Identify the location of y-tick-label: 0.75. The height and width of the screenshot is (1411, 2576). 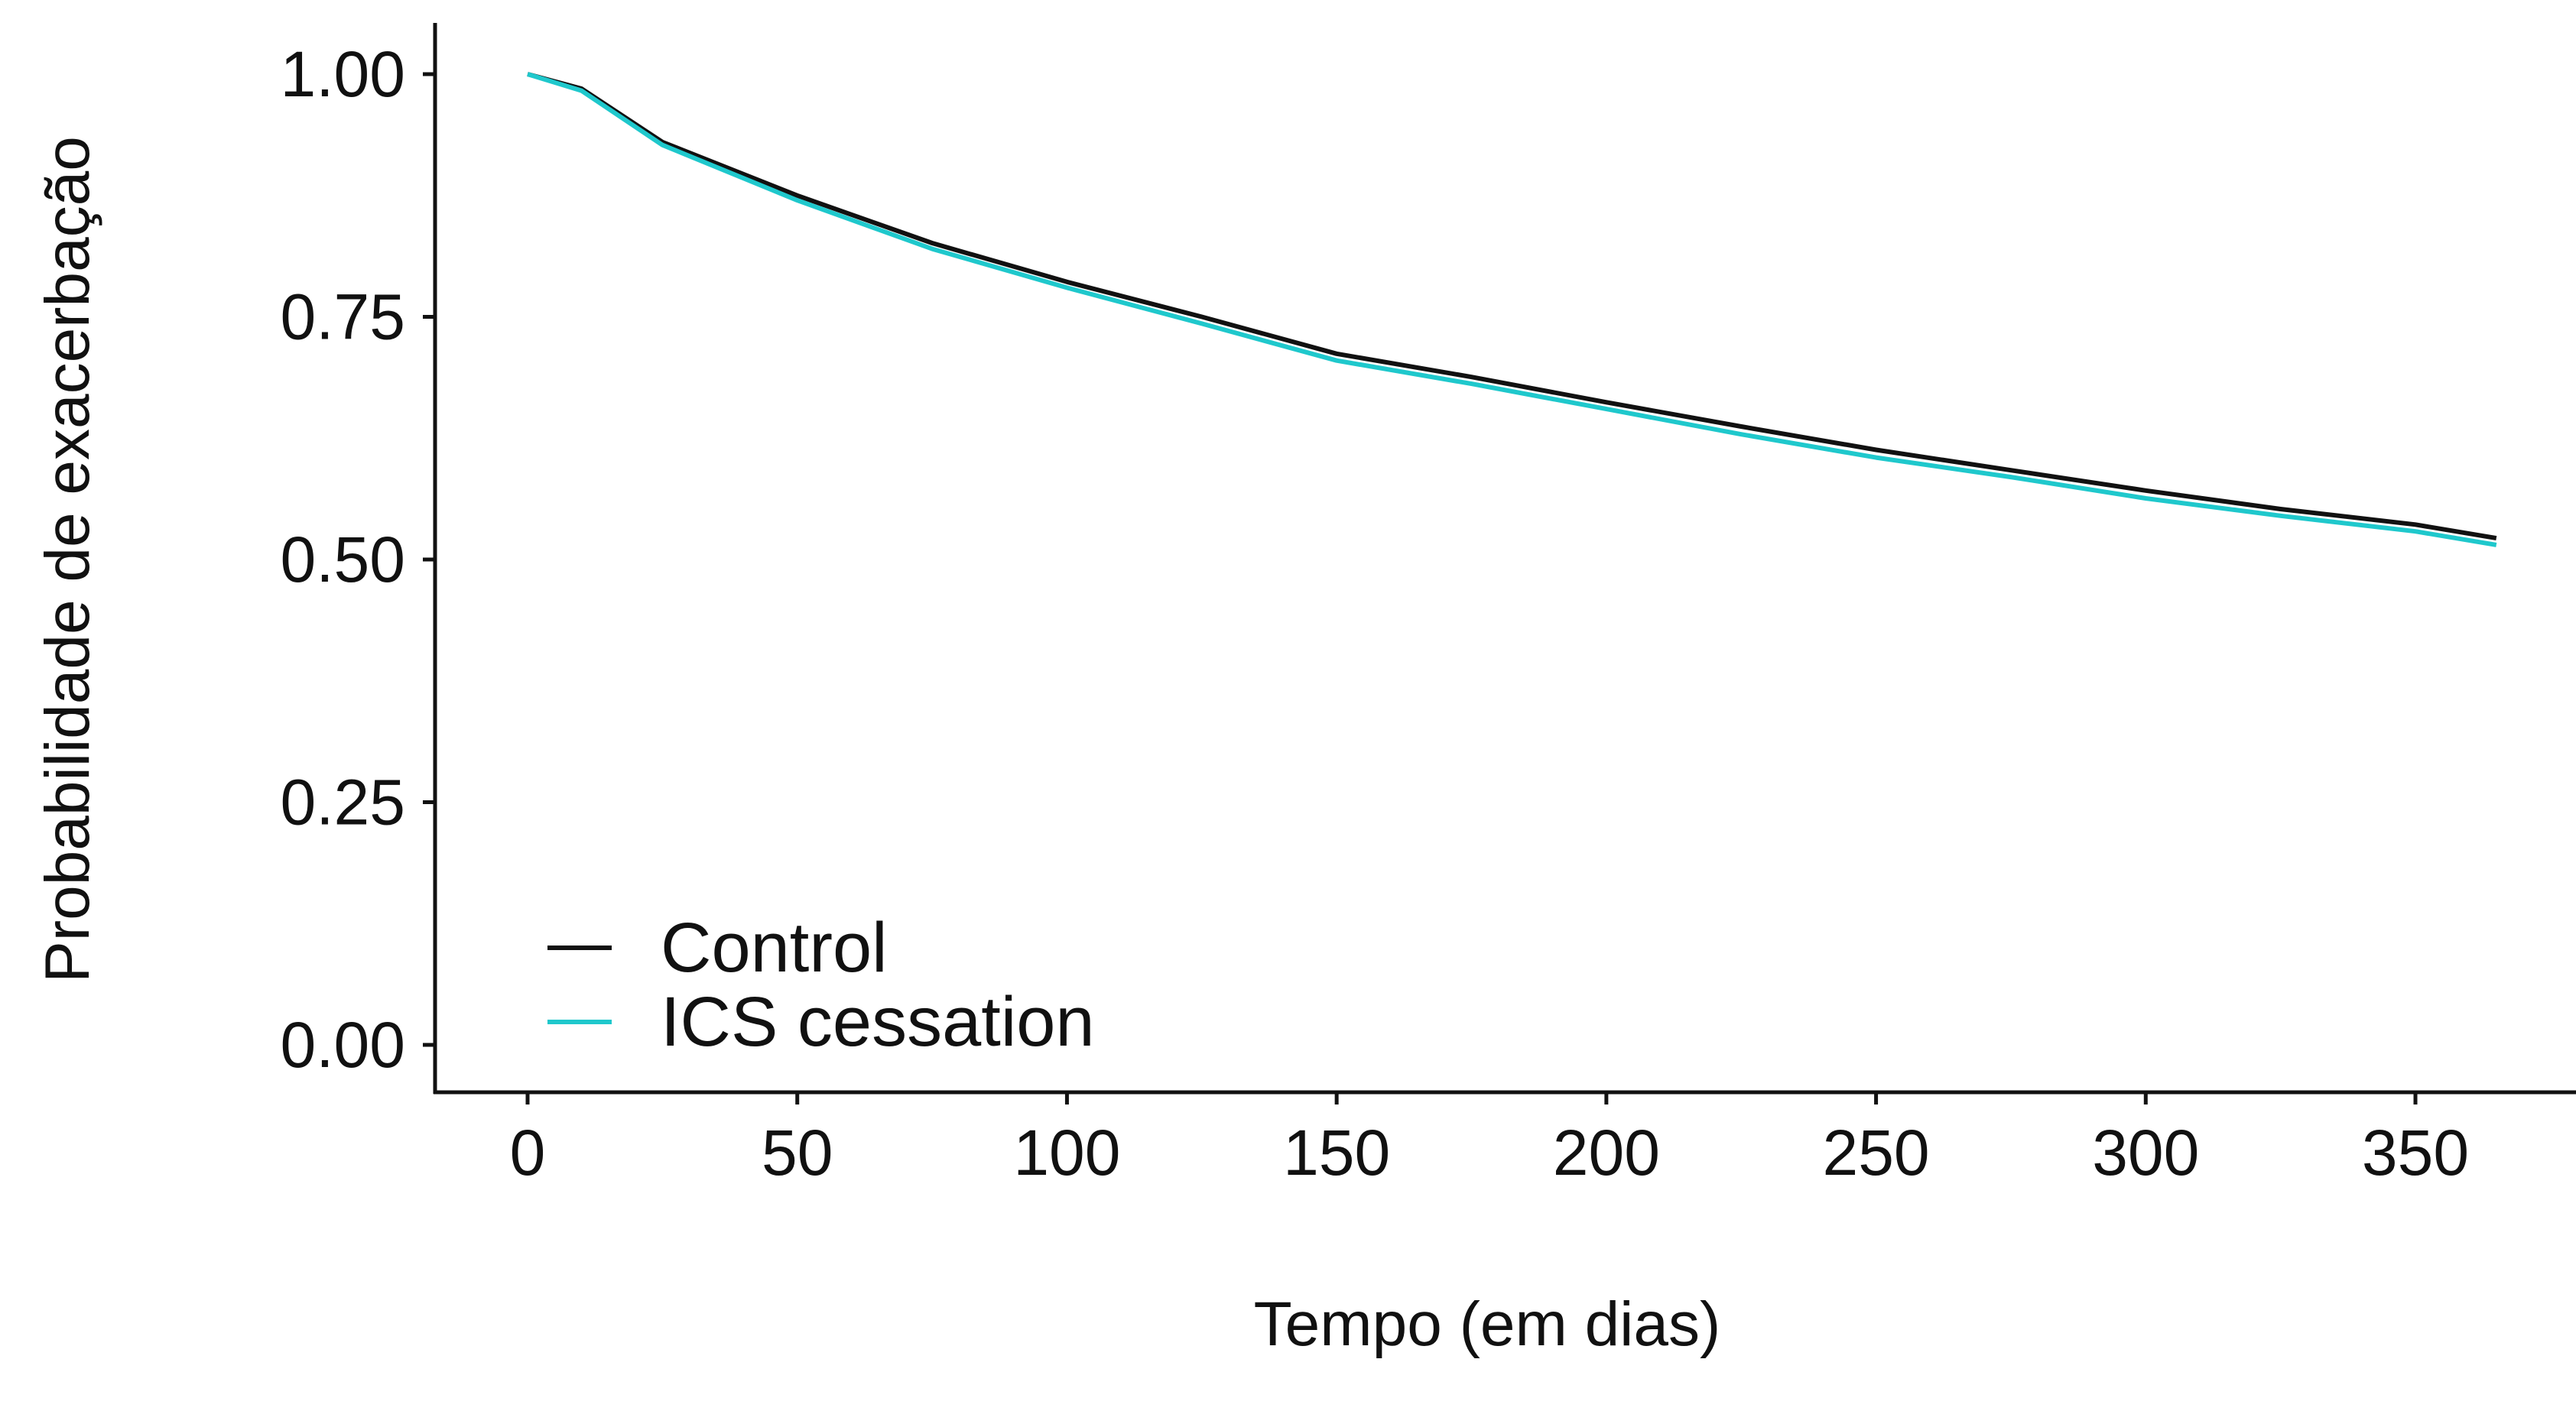
(343, 317).